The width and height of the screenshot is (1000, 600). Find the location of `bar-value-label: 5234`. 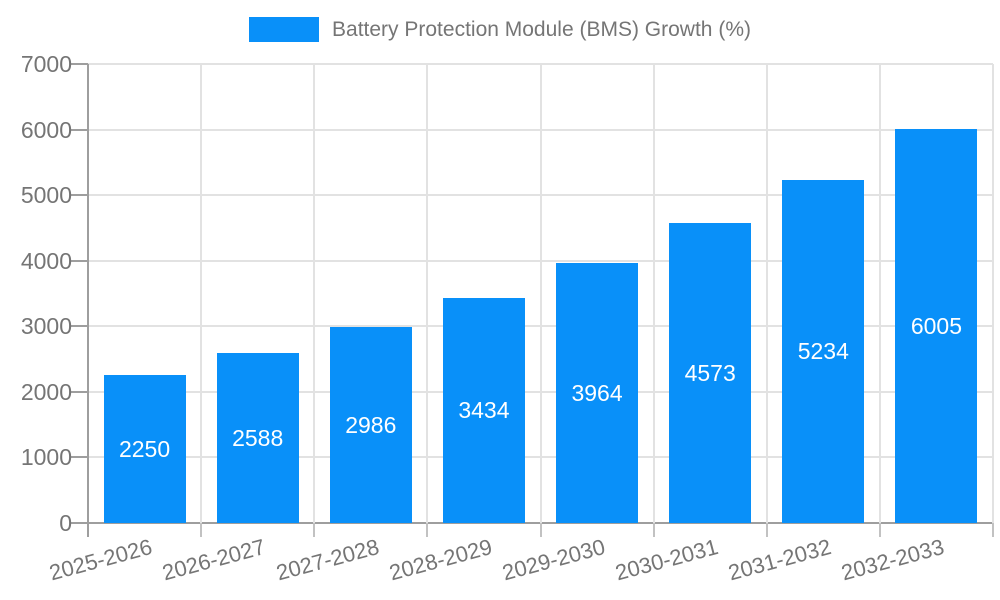

bar-value-label: 5234 is located at coordinates (823, 351).